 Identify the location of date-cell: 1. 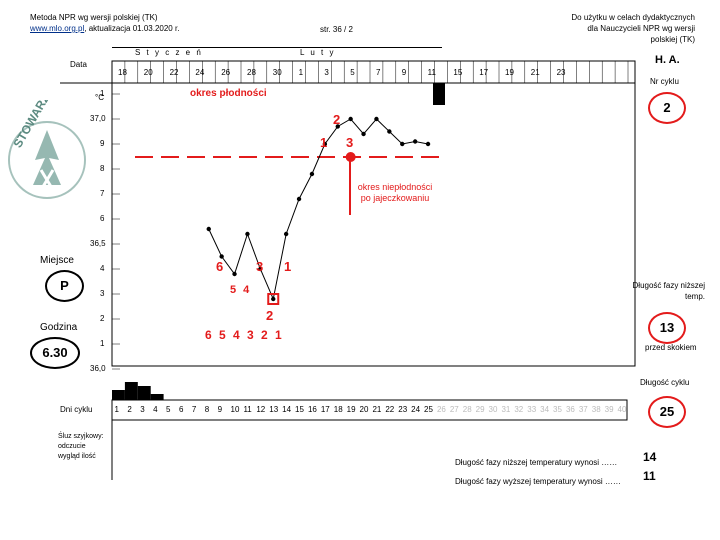
(301, 72).